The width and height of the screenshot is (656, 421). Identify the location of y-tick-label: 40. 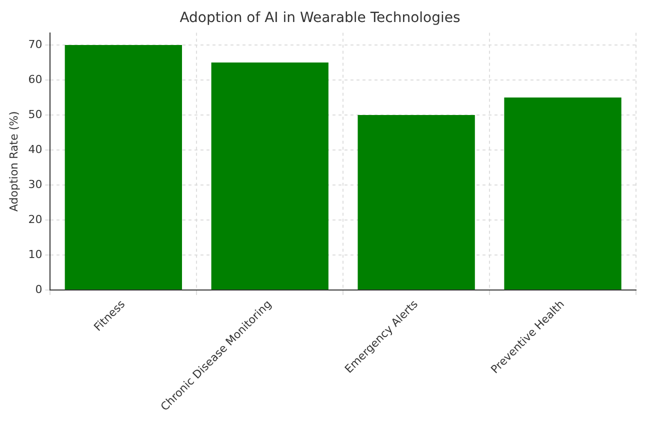
(35, 149).